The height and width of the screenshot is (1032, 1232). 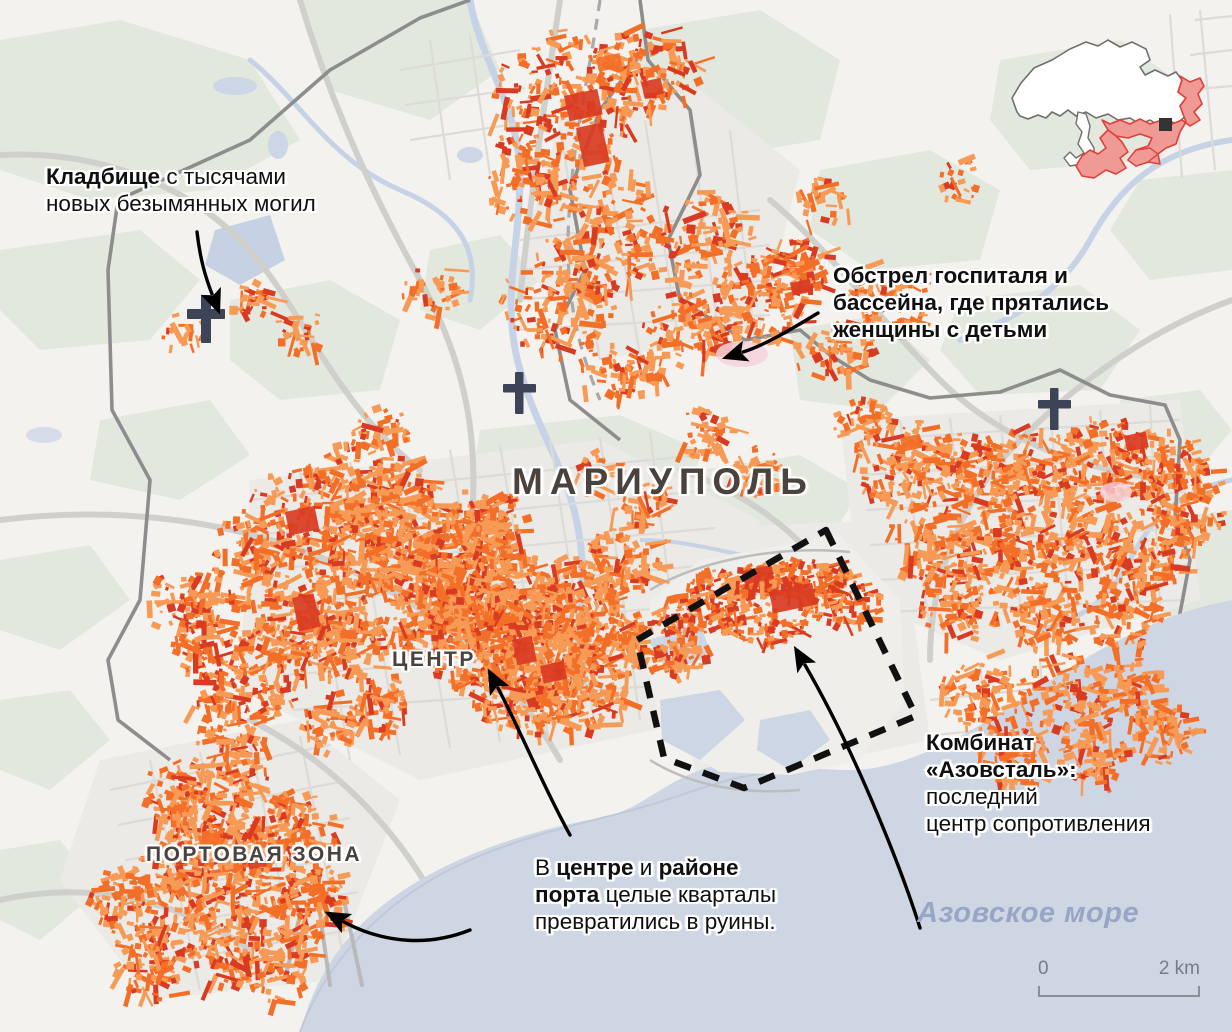 I want to click on annotation-line: женщины с детьми, so click(x=971, y=329).